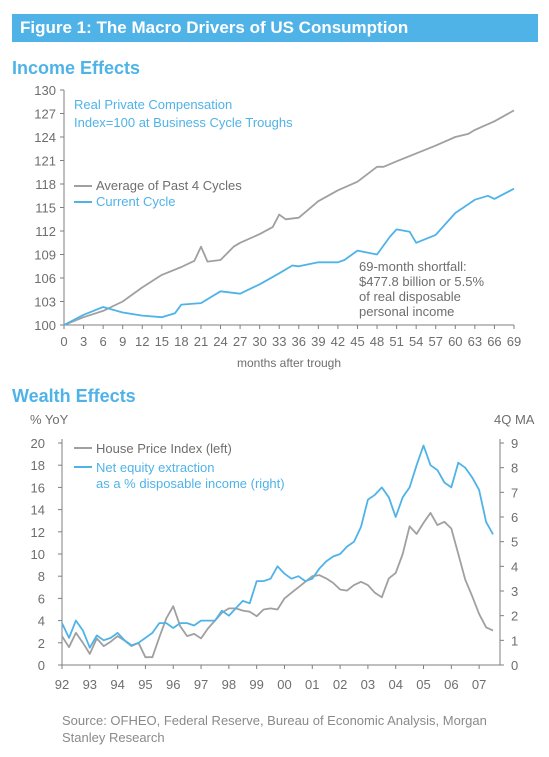 The width and height of the screenshot is (549, 757). What do you see at coordinates (45, 278) in the screenshot?
I see `y-tick-label: 106` at bounding box center [45, 278].